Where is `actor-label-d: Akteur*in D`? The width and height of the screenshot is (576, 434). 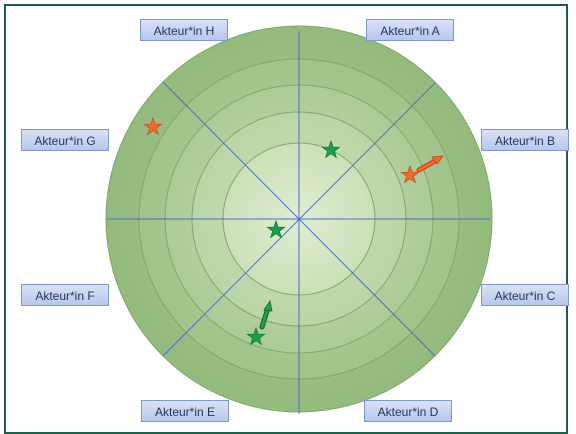 actor-label-d: Akteur*in D is located at coordinates (408, 411).